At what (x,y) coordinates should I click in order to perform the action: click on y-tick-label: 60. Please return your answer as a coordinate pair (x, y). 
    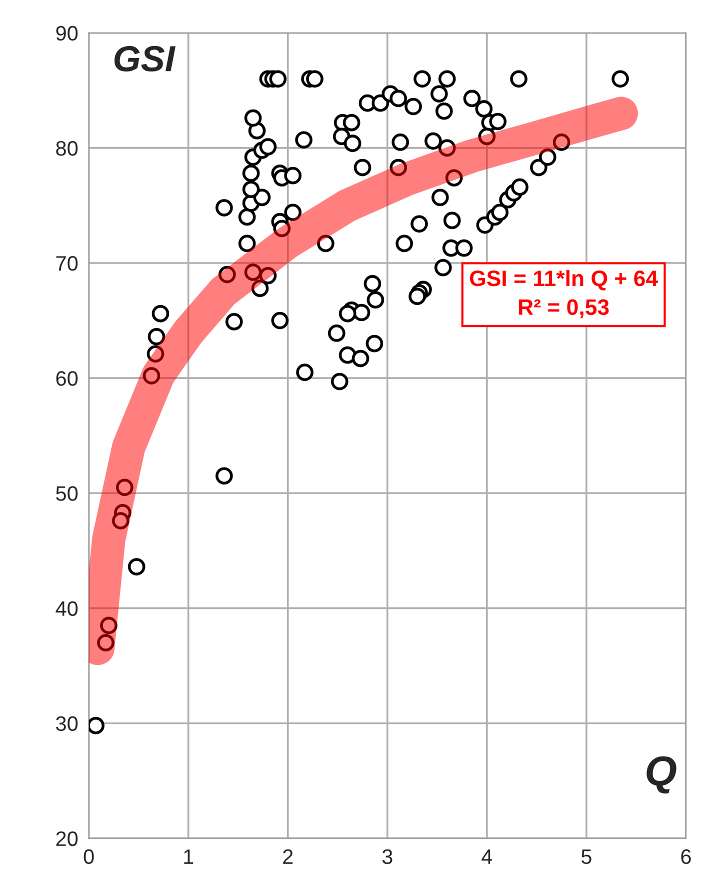
    Looking at the image, I should click on (67, 378).